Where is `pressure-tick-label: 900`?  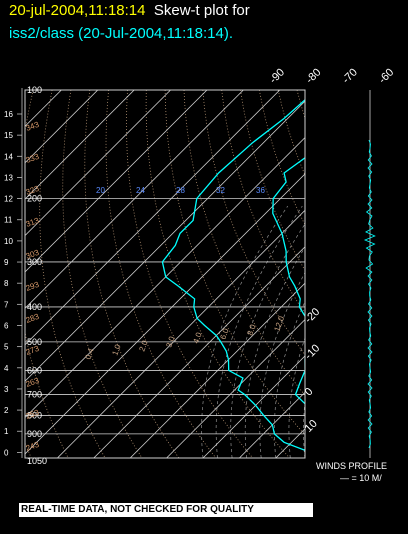 pressure-tick-label: 900 is located at coordinates (34, 434).